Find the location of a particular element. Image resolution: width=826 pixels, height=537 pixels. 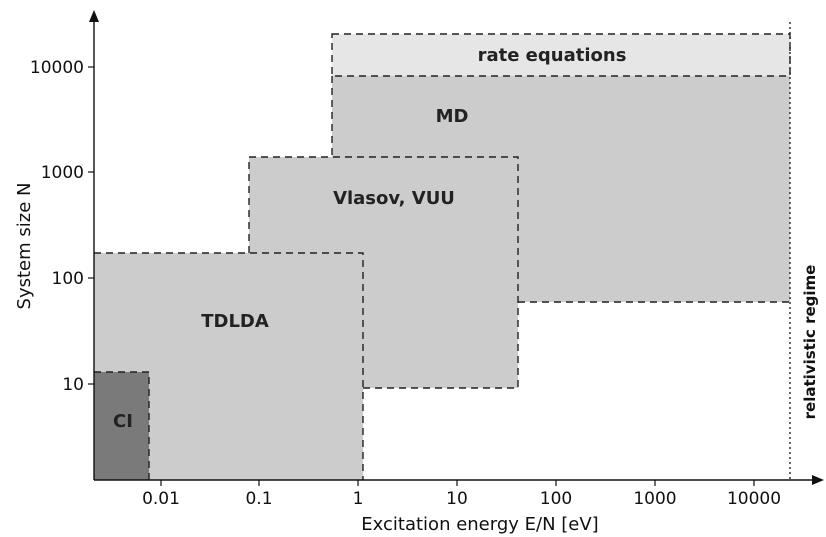

y-tick-label: 1000 is located at coordinates (62, 173).